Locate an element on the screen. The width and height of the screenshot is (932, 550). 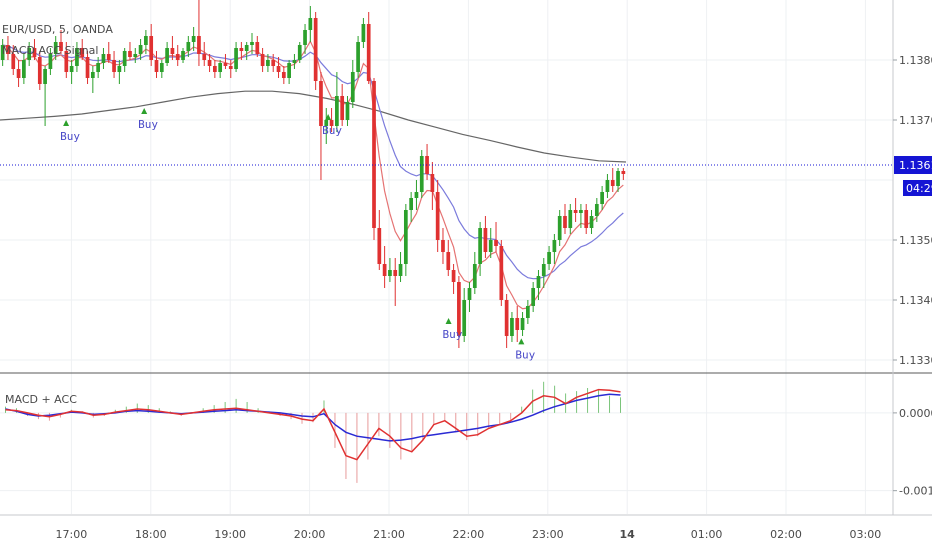
macd-scale: 0.0000 -0.0010 is located at coordinates (912, 452).